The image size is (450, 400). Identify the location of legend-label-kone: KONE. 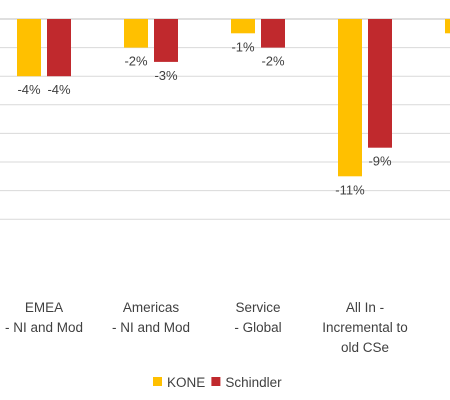
(186, 382).